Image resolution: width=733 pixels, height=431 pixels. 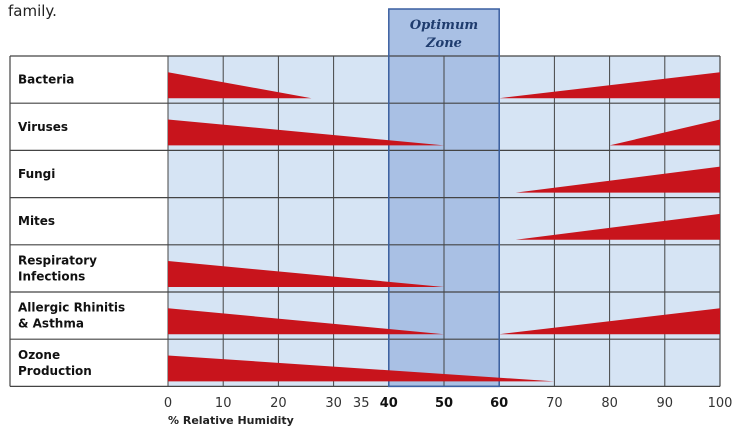 I want to click on row-label: Fungi, so click(x=36, y=174).